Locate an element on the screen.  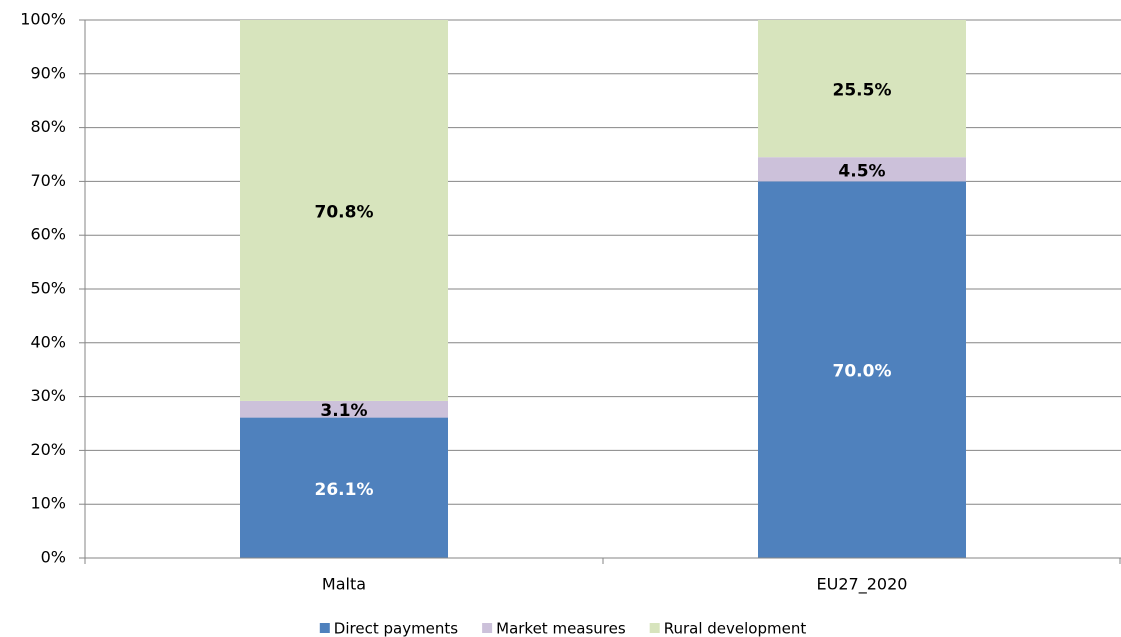
y-tick-label: 20% is located at coordinates (48, 449).